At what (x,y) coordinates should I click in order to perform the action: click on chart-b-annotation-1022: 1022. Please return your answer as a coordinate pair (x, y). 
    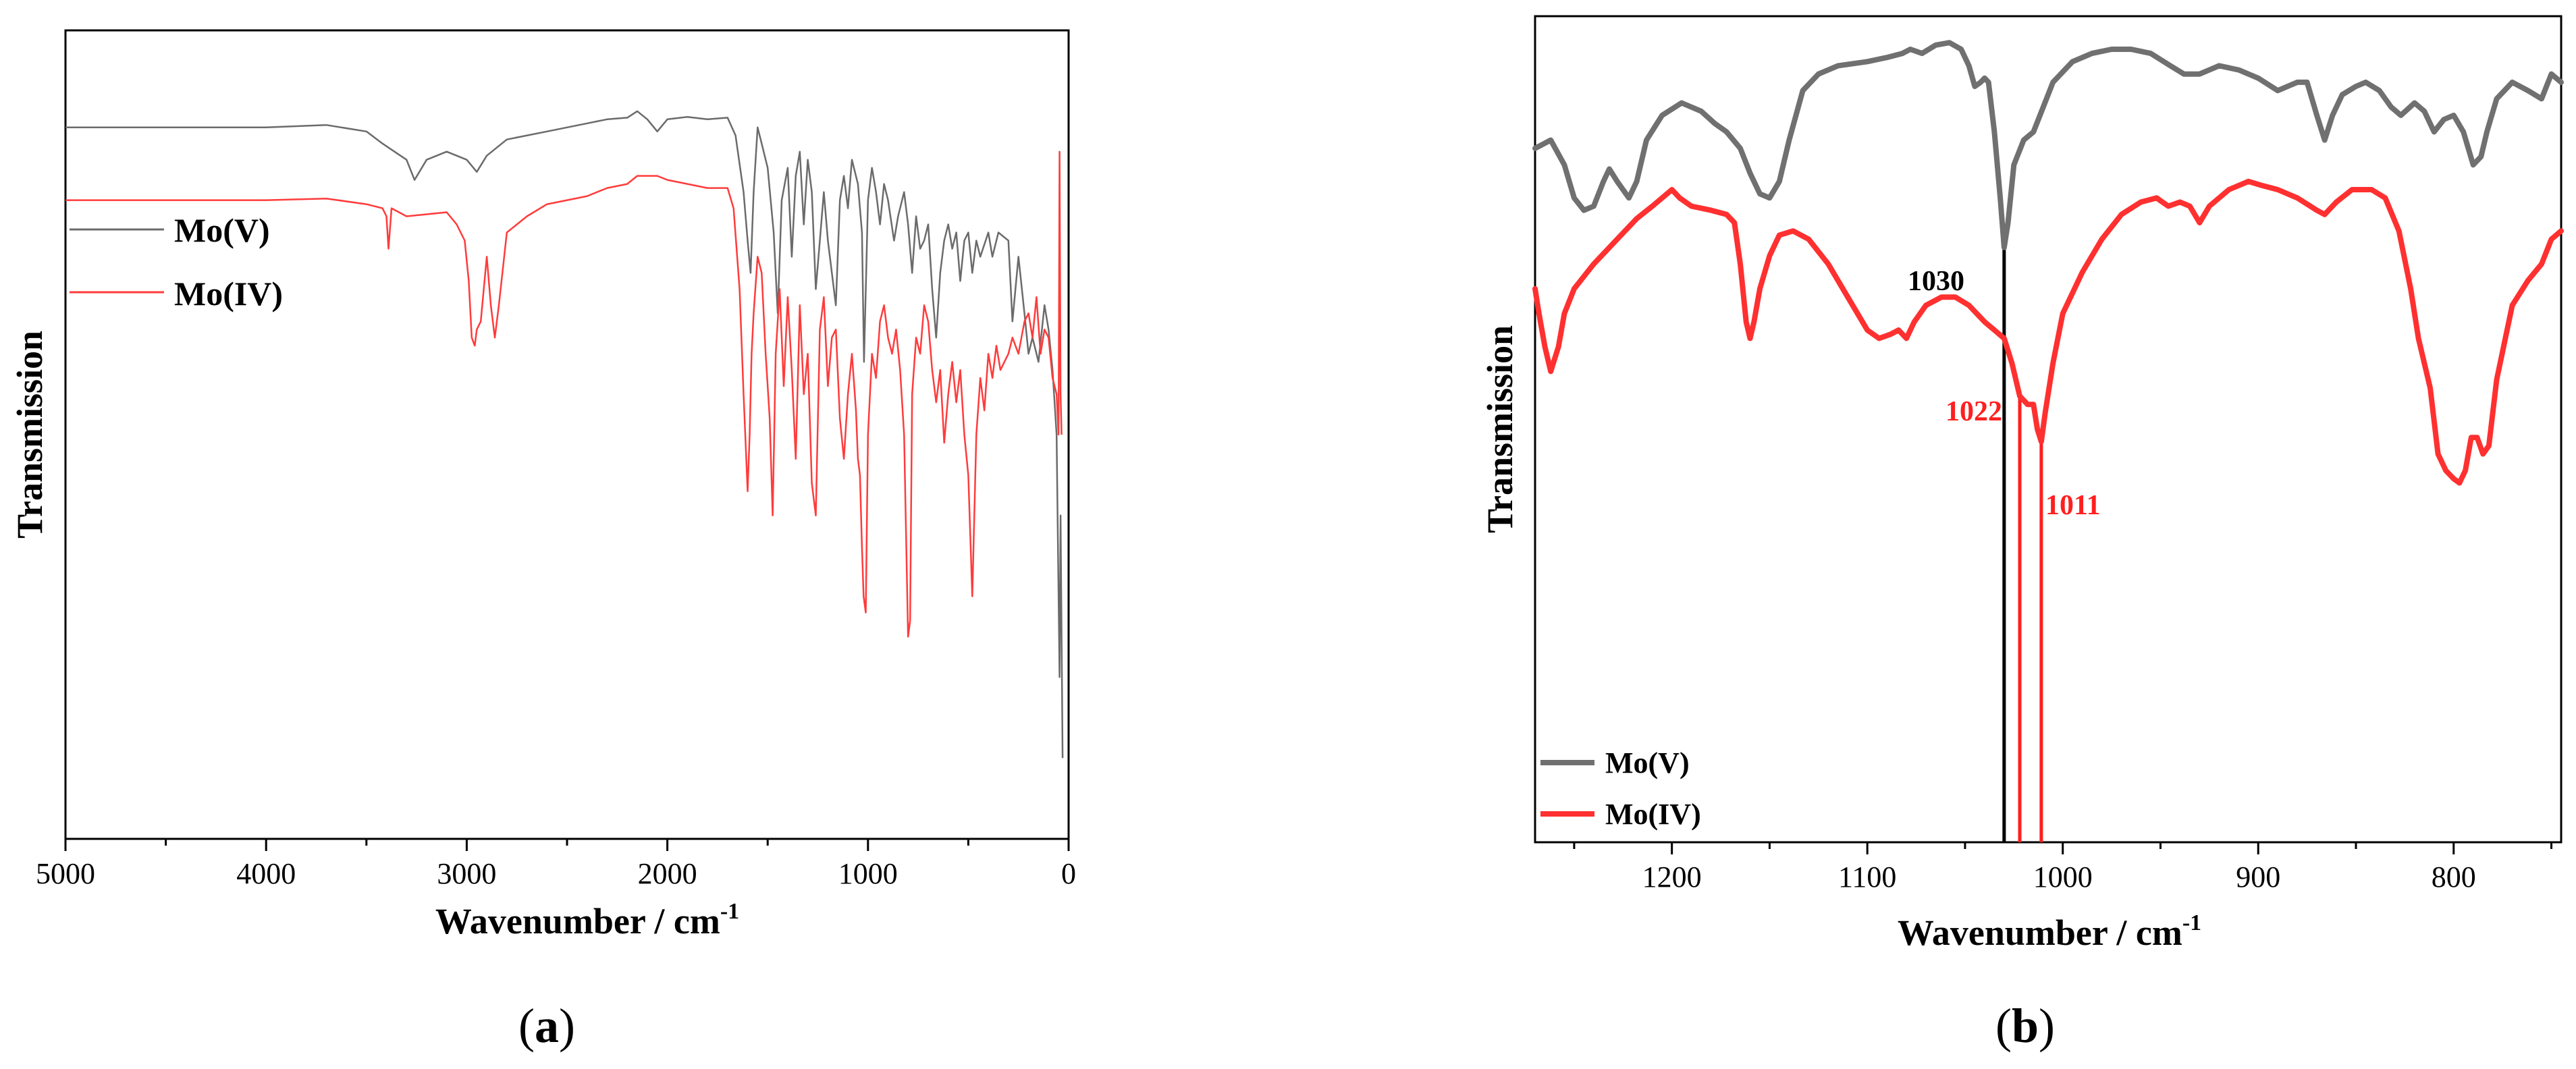
    Looking at the image, I should click on (1974, 411).